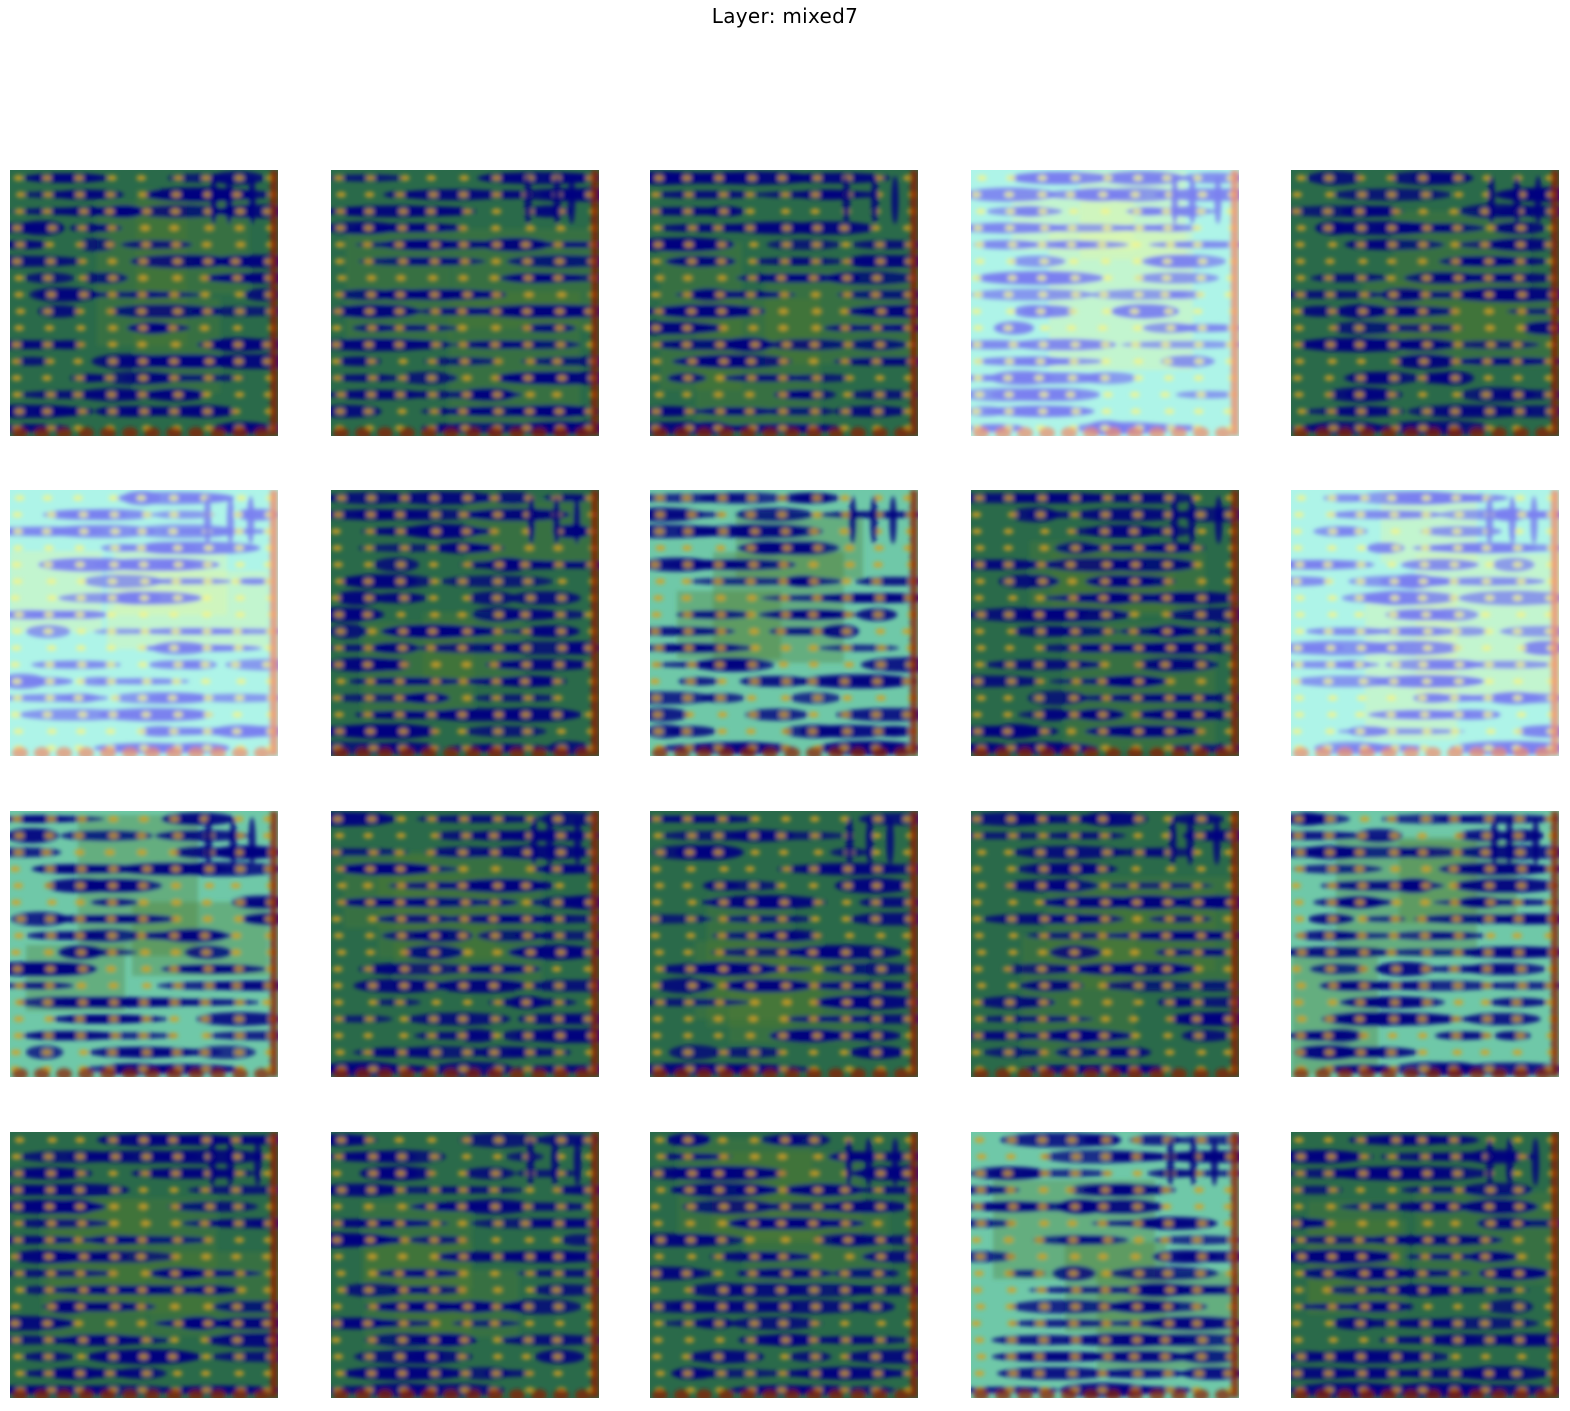 This screenshot has height=1411, width=1570. I want to click on heatmap-panel-r4-c3, so click(784, 1265).